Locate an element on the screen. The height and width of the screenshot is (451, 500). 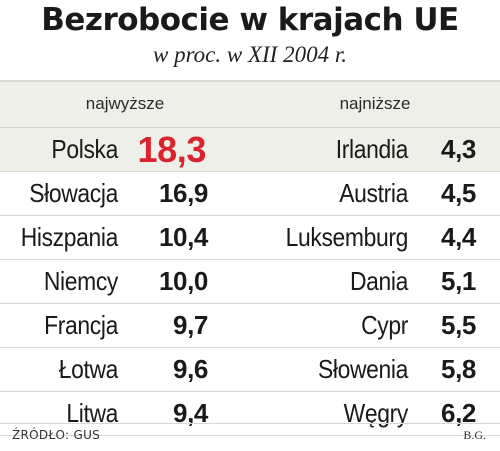
highest-country-value: 10,4 is located at coordinates (183, 237).